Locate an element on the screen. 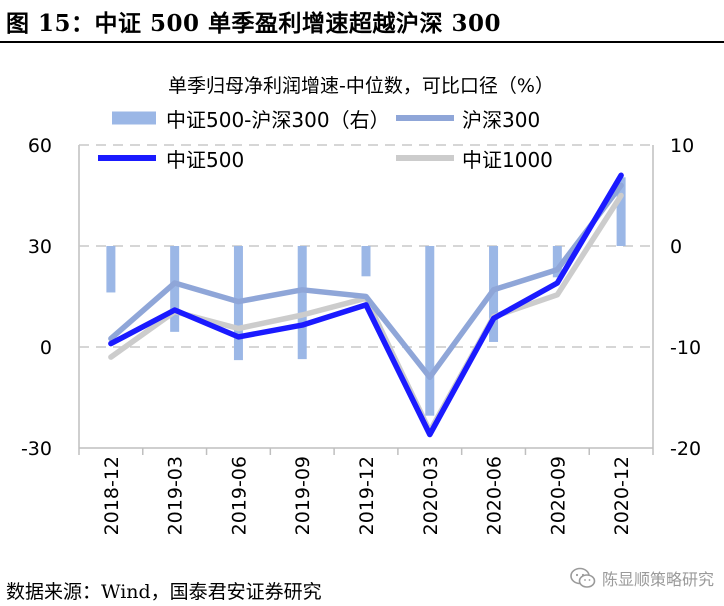 The image size is (724, 606). watermark-text: 陈显顺策略研究 is located at coordinates (657, 579).